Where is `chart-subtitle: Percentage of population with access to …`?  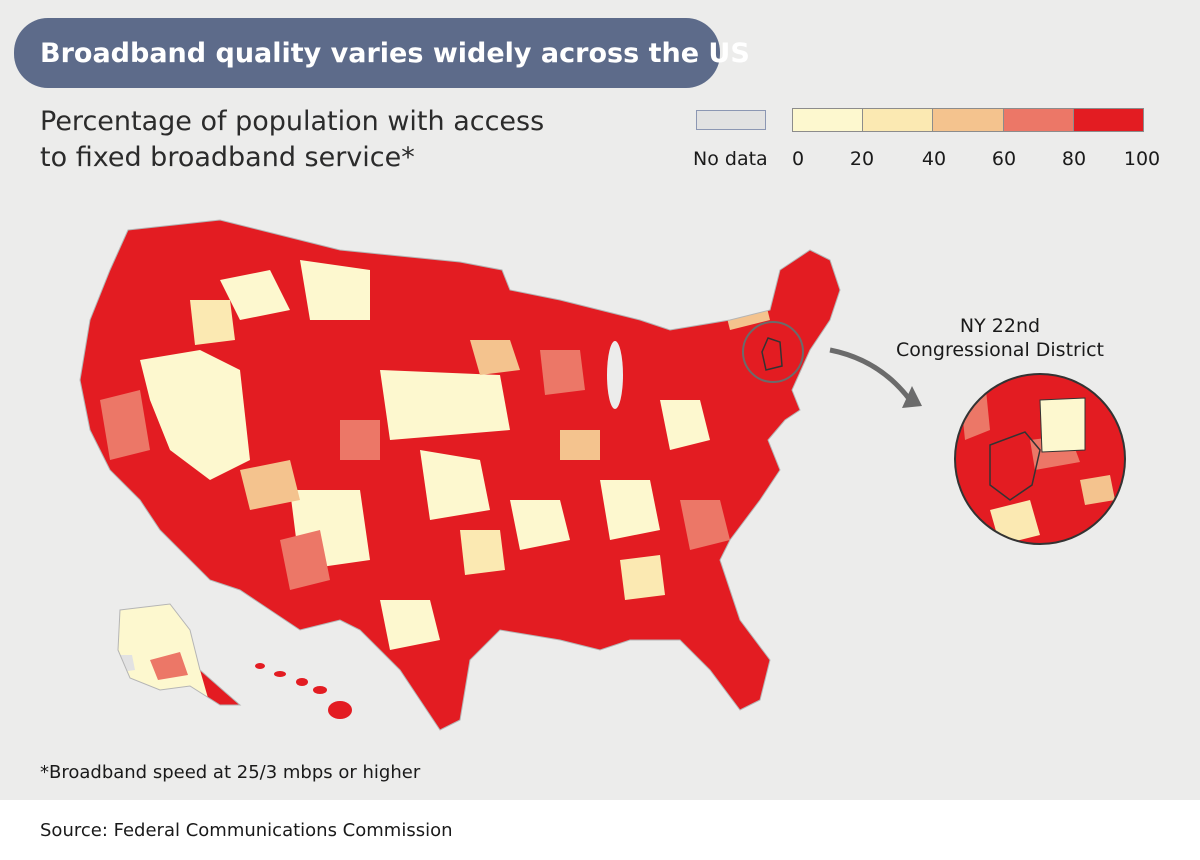 chart-subtitle: Percentage of population with access to … is located at coordinates (320, 140).